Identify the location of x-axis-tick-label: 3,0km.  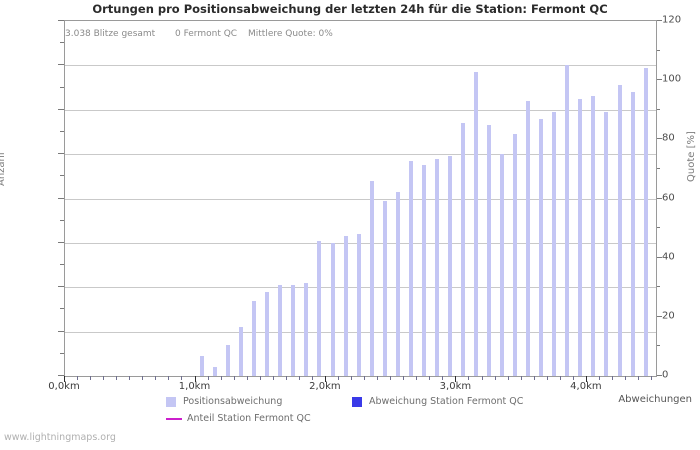
(455, 386).